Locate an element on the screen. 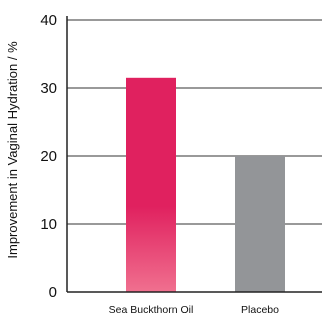 This screenshot has height=322, width=326. bar-sea-buckthorn-oil is located at coordinates (151, 184).